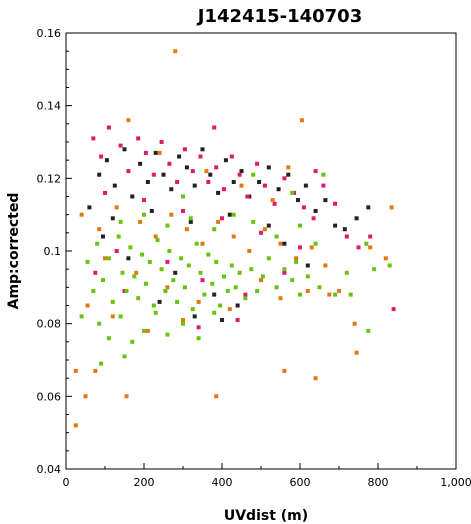  Describe the element at coordinates (49, 178) in the screenshot. I see `y-tick-label: 0.12` at that location.